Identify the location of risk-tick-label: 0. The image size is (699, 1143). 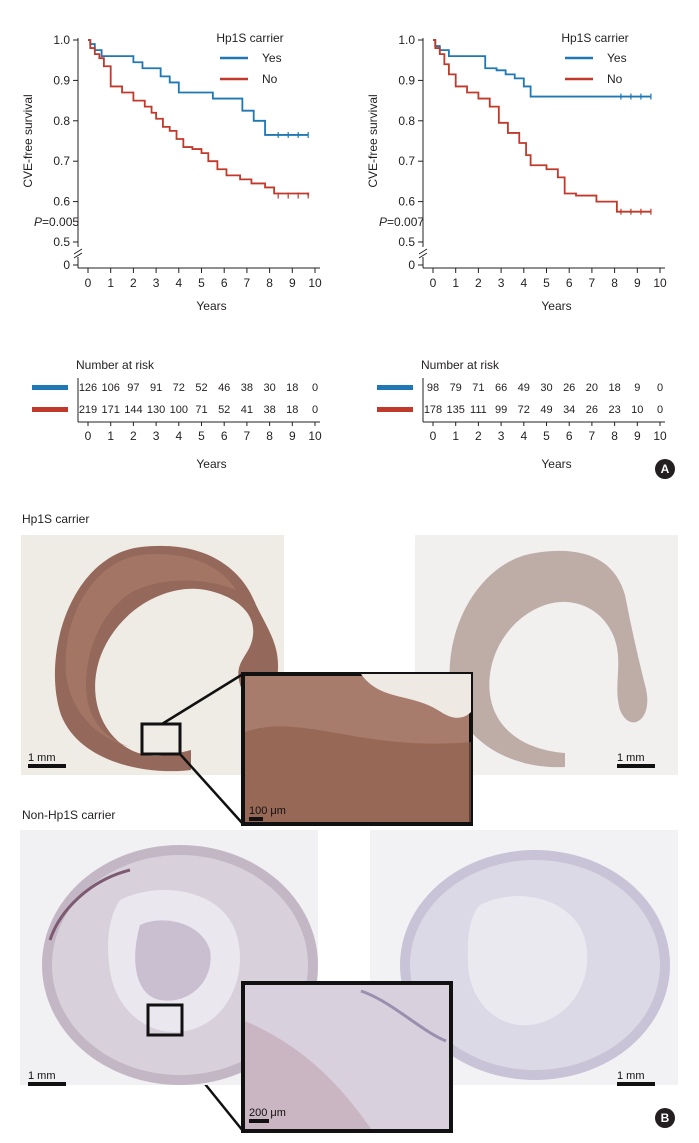
(433, 436).